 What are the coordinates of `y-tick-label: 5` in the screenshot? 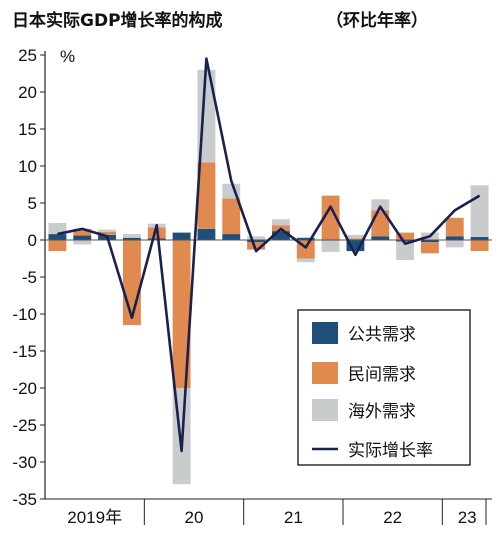 It's located at (32, 203).